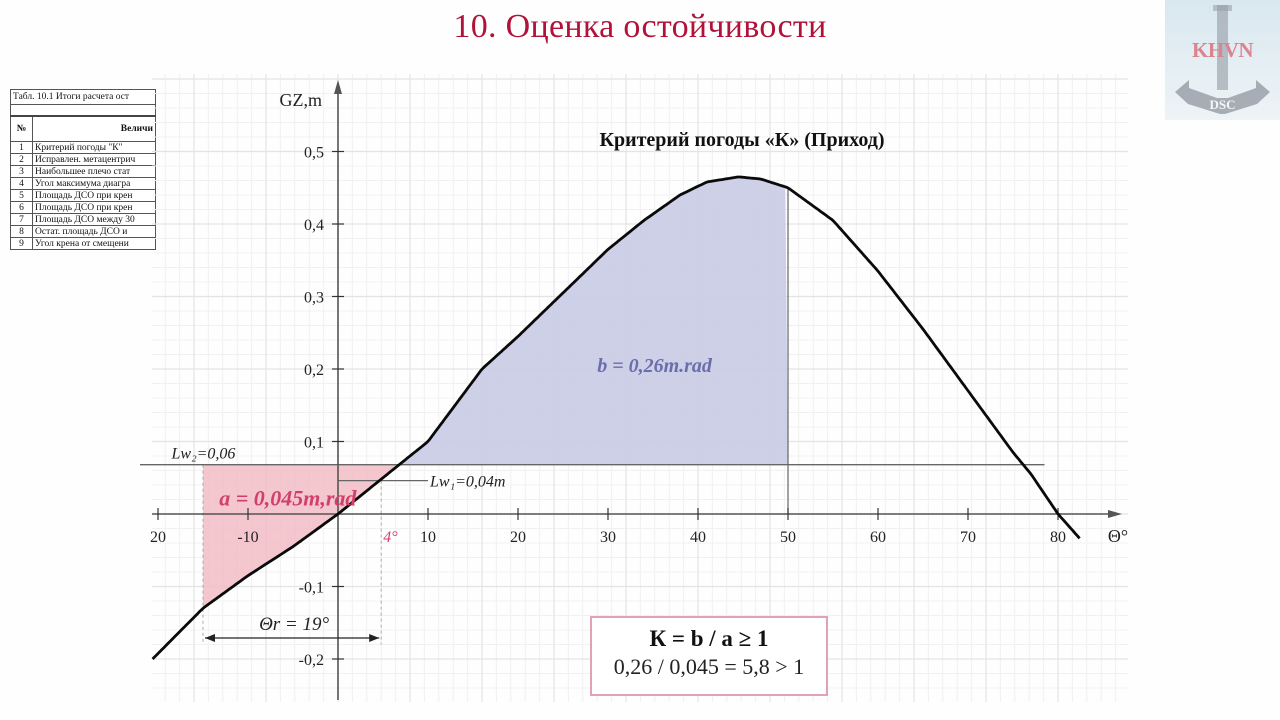  Describe the element at coordinates (390, 537) in the screenshot. I see `angle-4deg-label: 4°` at that location.